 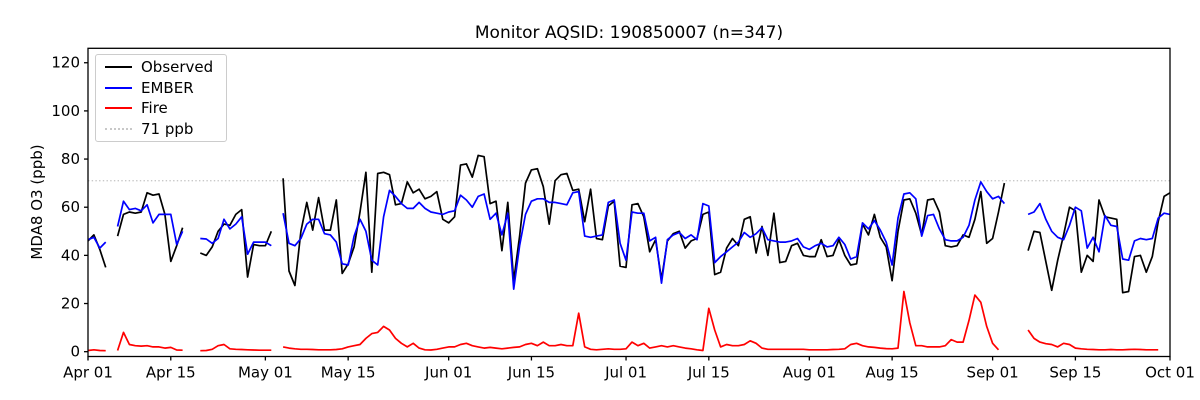 What do you see at coordinates (892, 373) in the screenshot?
I see `x-tick-label: Aug 15` at bounding box center [892, 373].